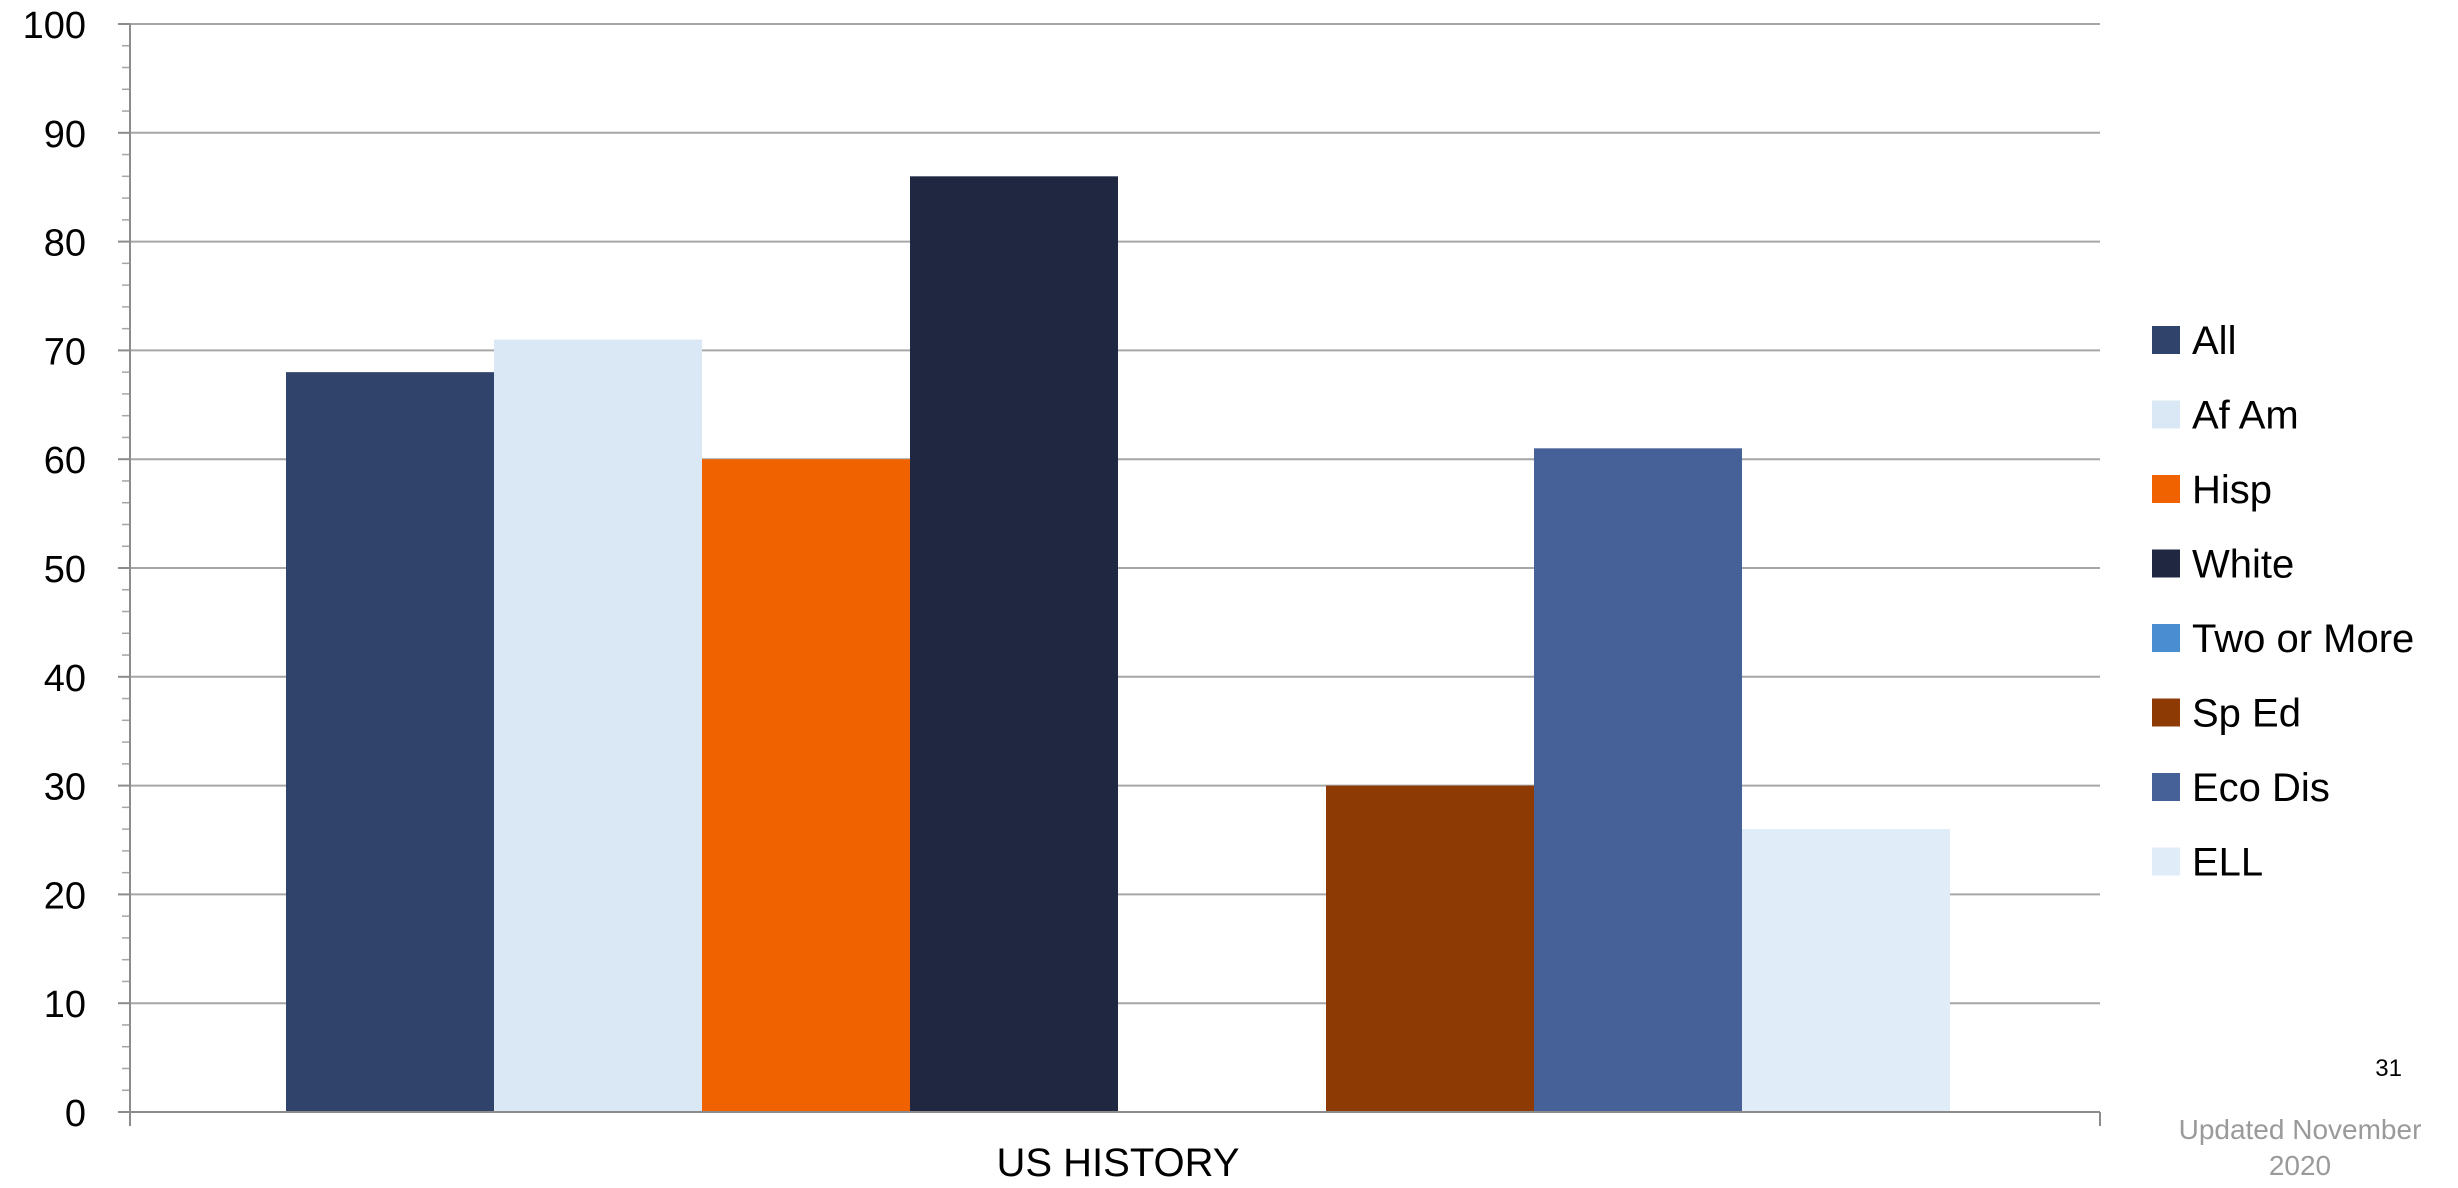 Image resolution: width=2458 pixels, height=1188 pixels. I want to click on legend-item-af-am: Af Am, so click(2225, 416).